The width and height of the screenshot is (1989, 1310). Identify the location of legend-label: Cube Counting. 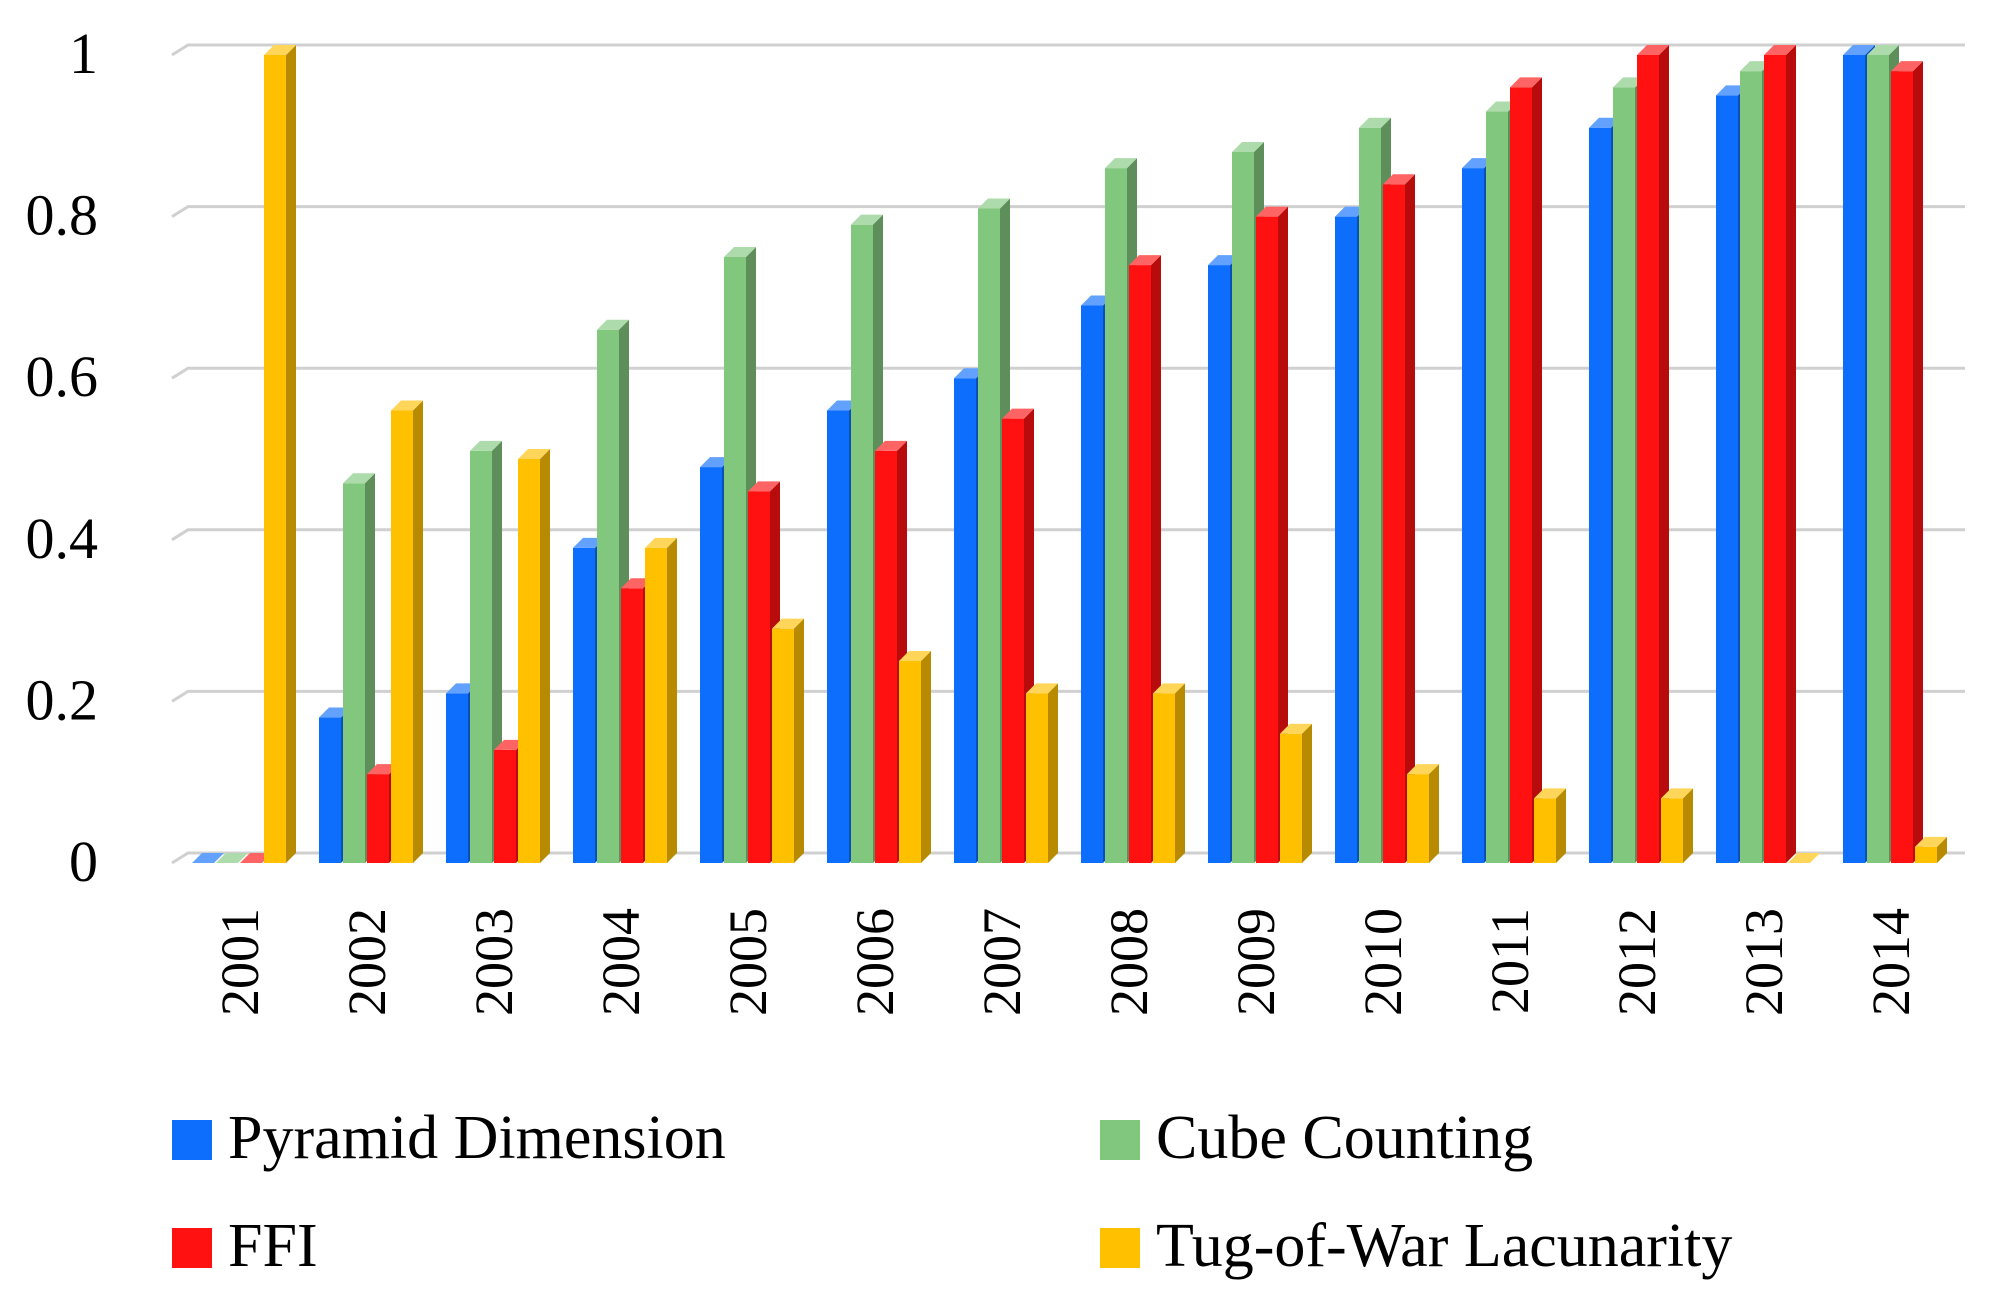
(1344, 1138).